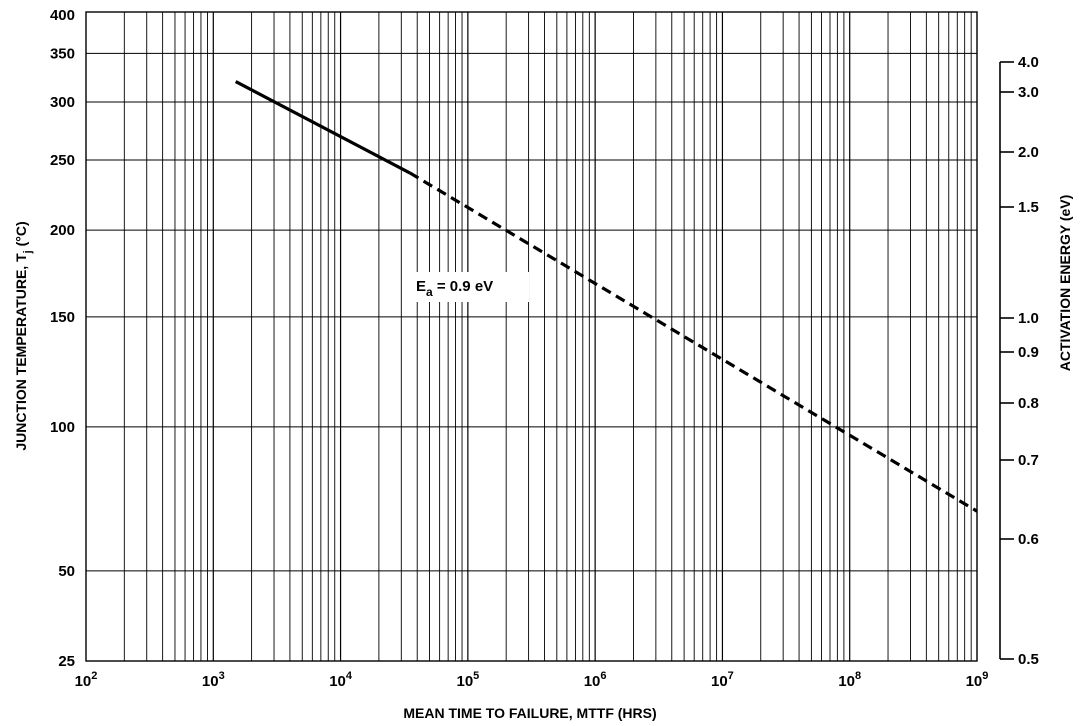 This screenshot has width=1082, height=726. I want to click on x-tick-label: 10⁶, so click(595, 680).